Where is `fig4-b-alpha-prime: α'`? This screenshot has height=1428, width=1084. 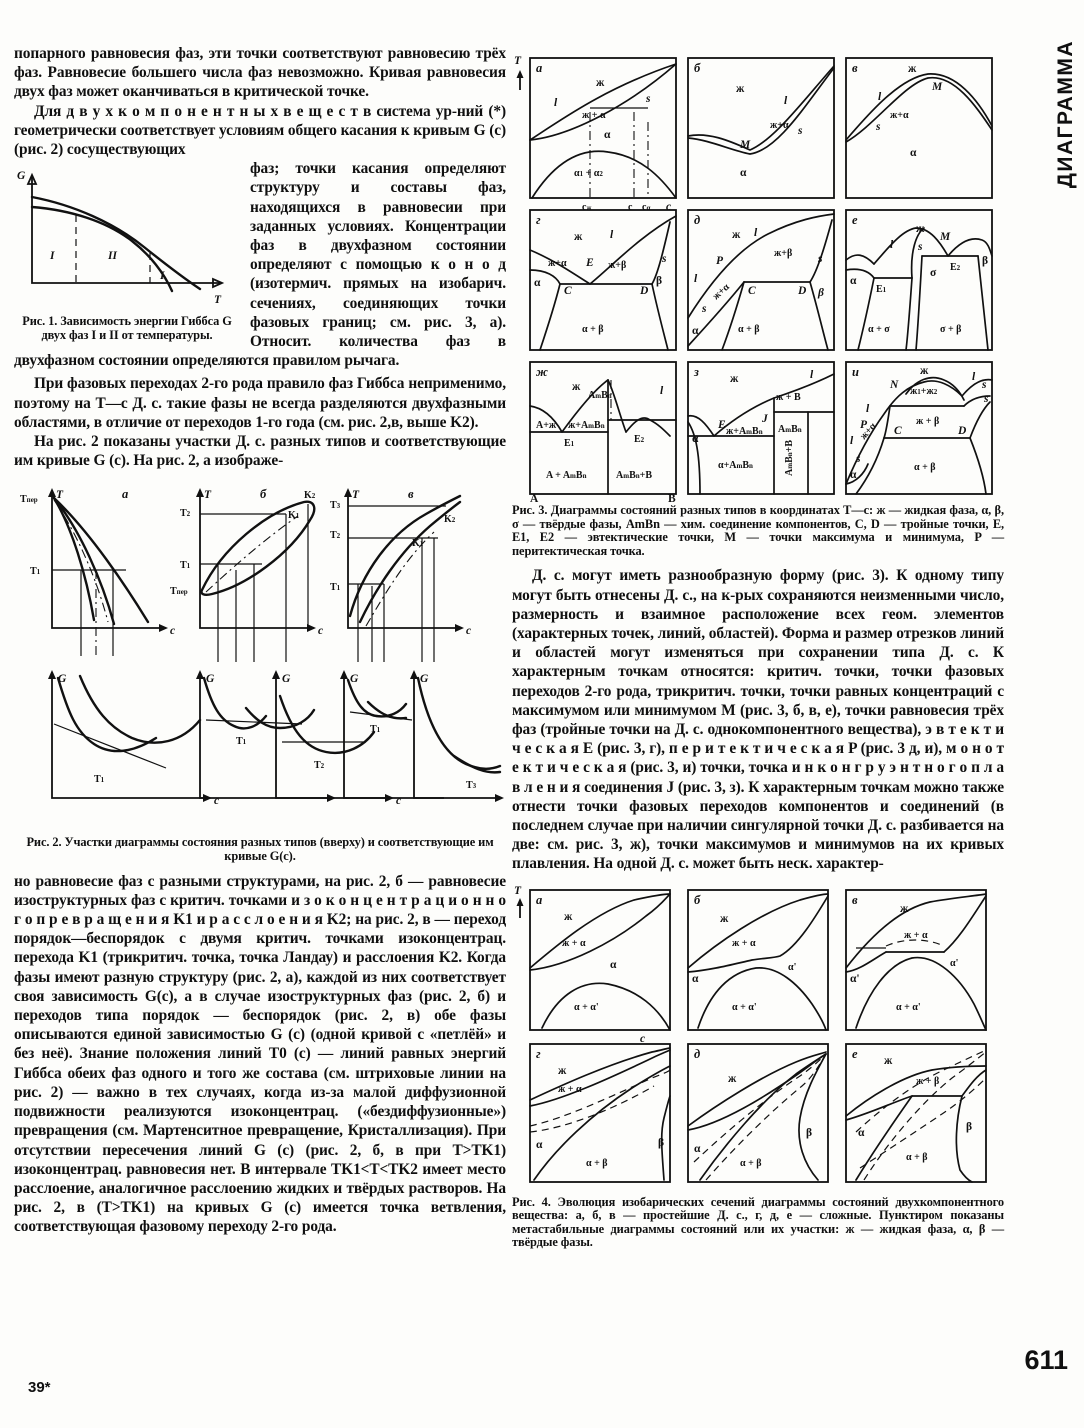
fig4-b-alpha-prime: α' is located at coordinates (792, 967).